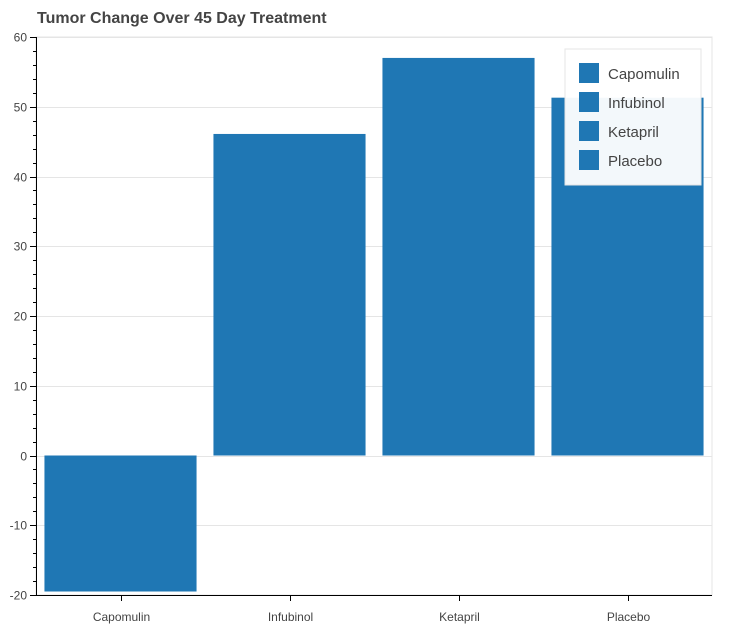 This screenshot has width=750, height=625. Describe the element at coordinates (19, 596) in the screenshot. I see `y-tick-label: -20` at that location.